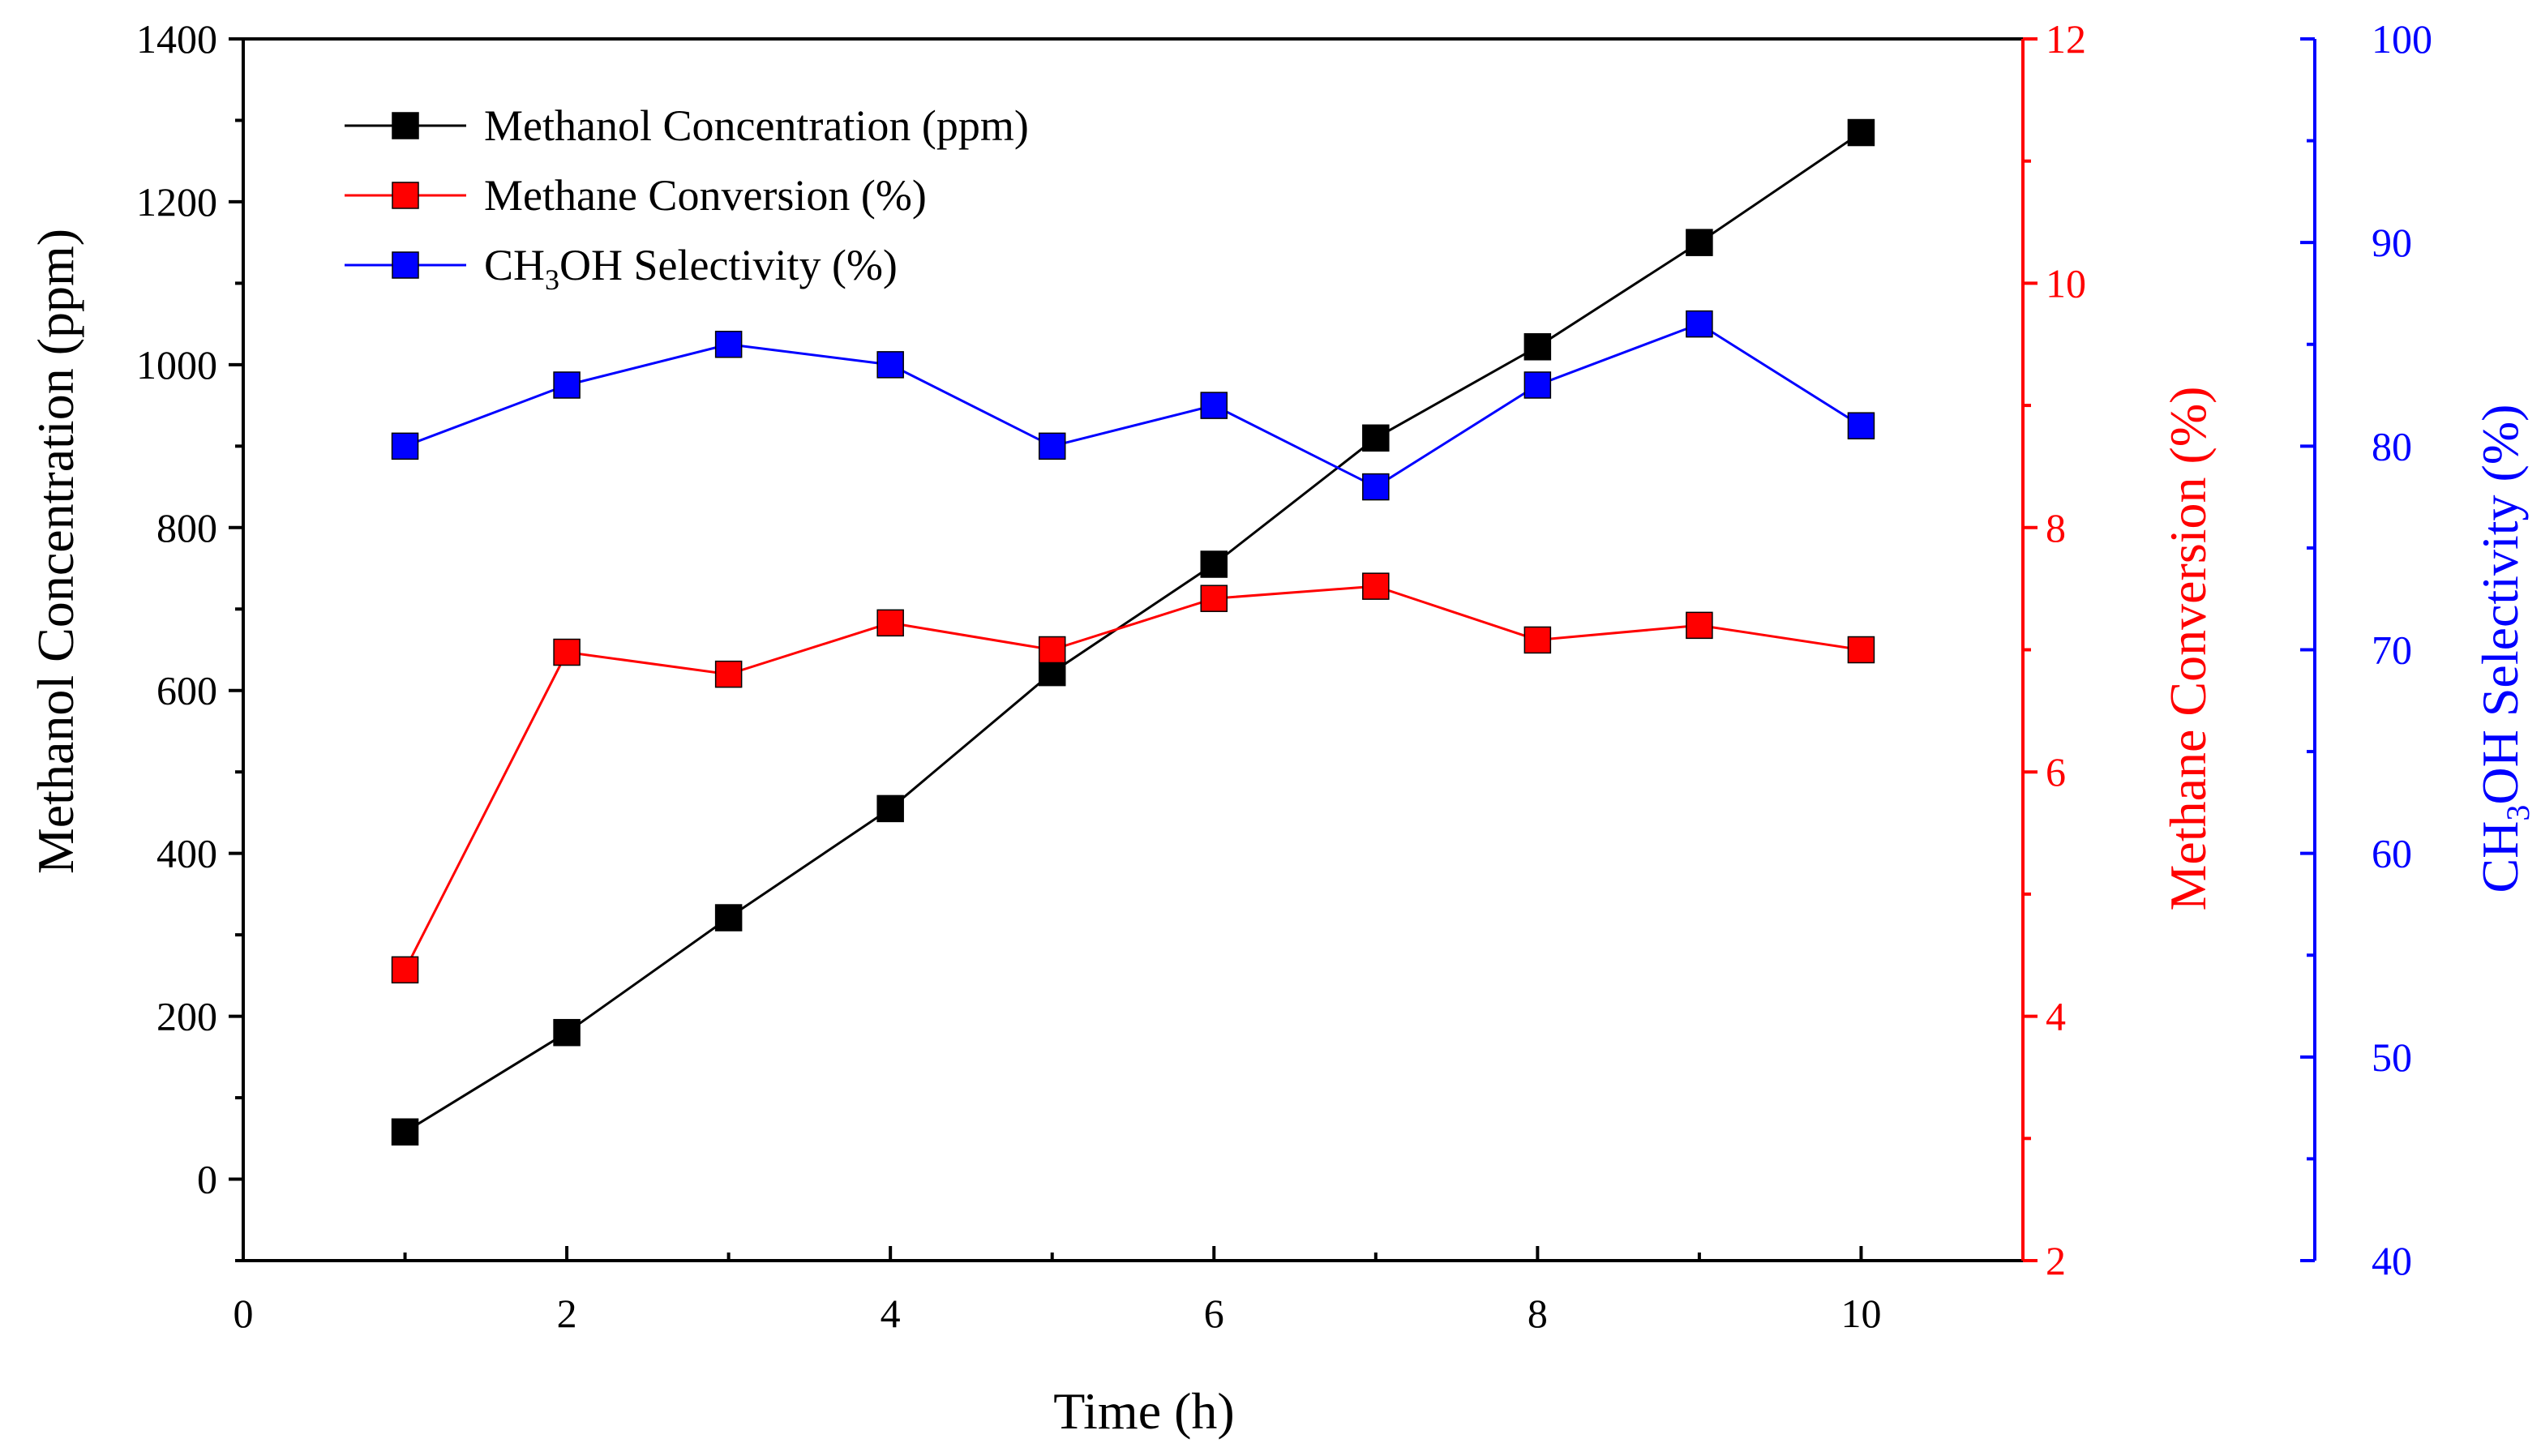 The height and width of the screenshot is (1456, 2541). What do you see at coordinates (2066, 39) in the screenshot?
I see `right-tick-label: 12` at bounding box center [2066, 39].